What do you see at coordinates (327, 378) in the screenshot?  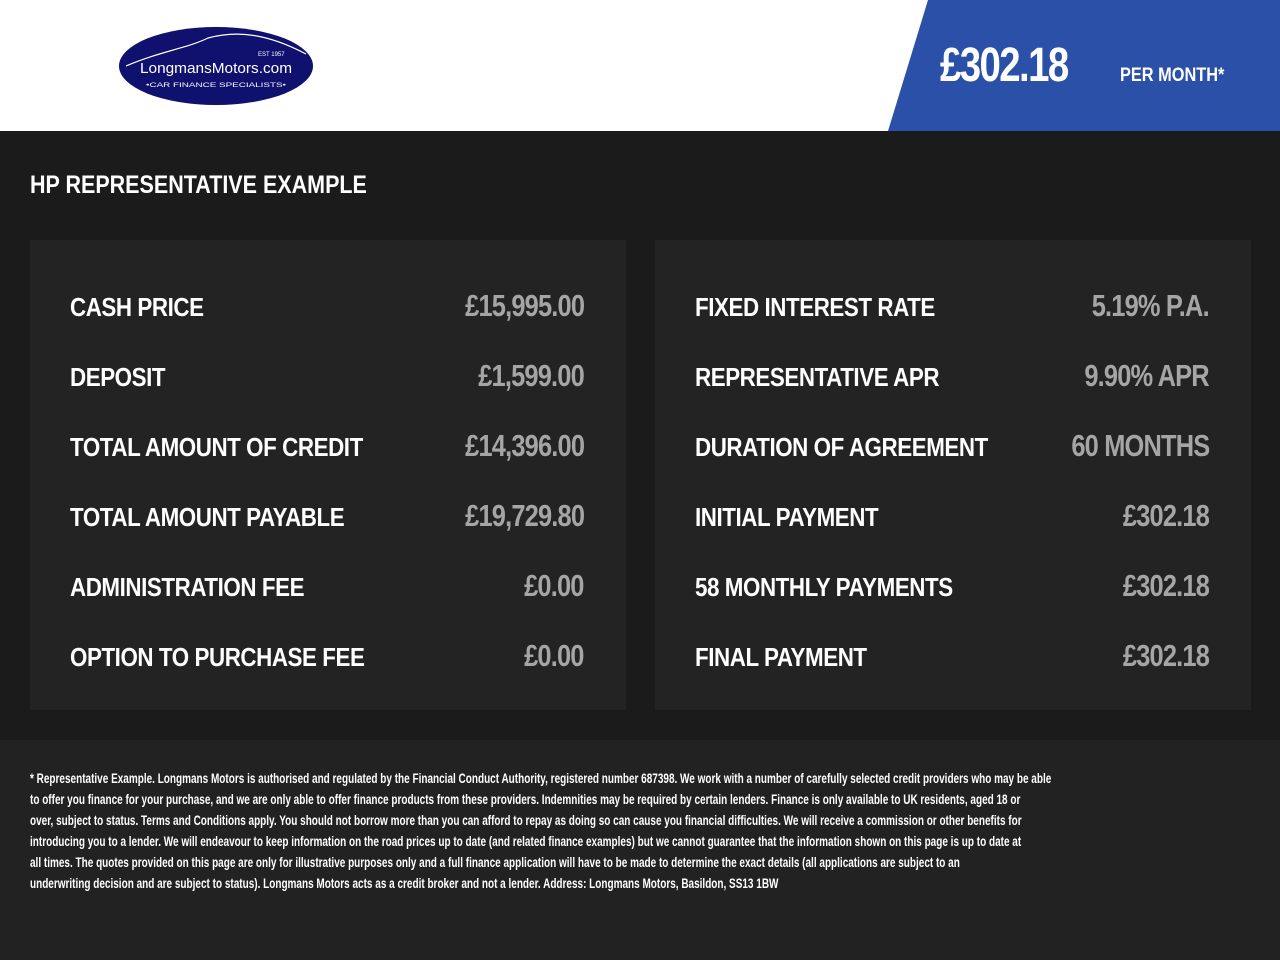 I see `finance-row: DEPOSIT £1,599.00` at bounding box center [327, 378].